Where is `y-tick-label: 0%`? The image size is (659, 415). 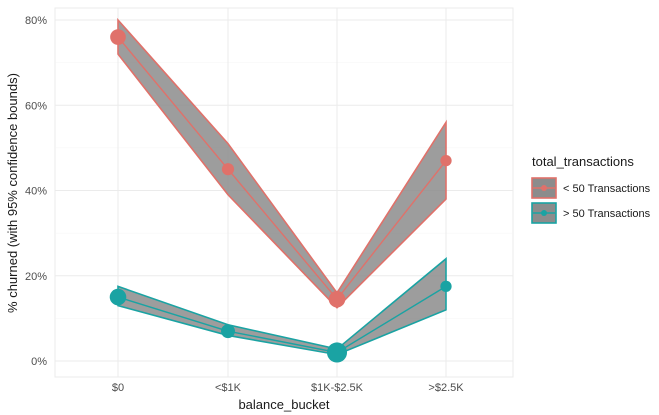
y-tick-label: 0% is located at coordinates (39, 362).